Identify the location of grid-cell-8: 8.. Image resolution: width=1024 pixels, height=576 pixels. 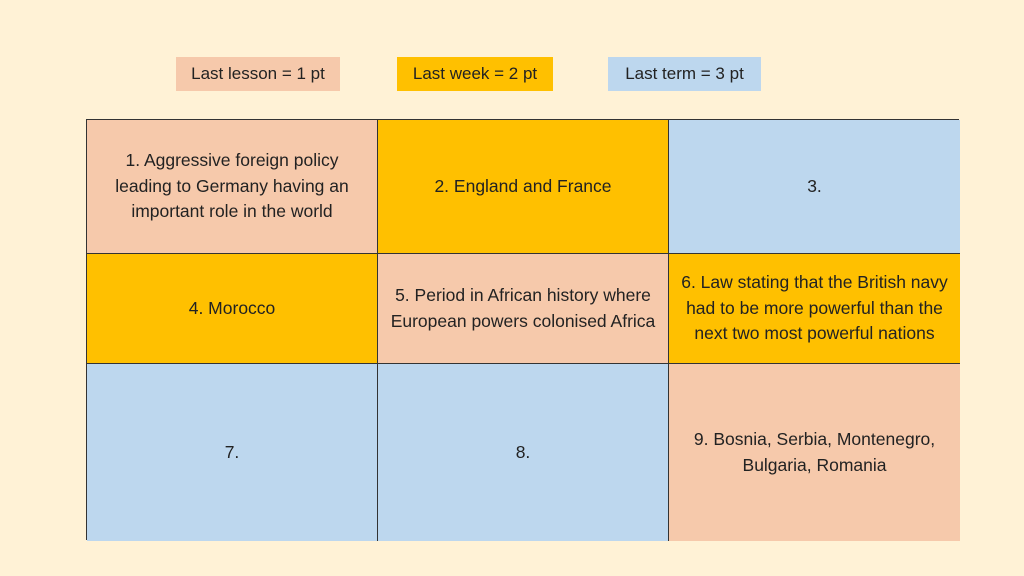
(523, 452).